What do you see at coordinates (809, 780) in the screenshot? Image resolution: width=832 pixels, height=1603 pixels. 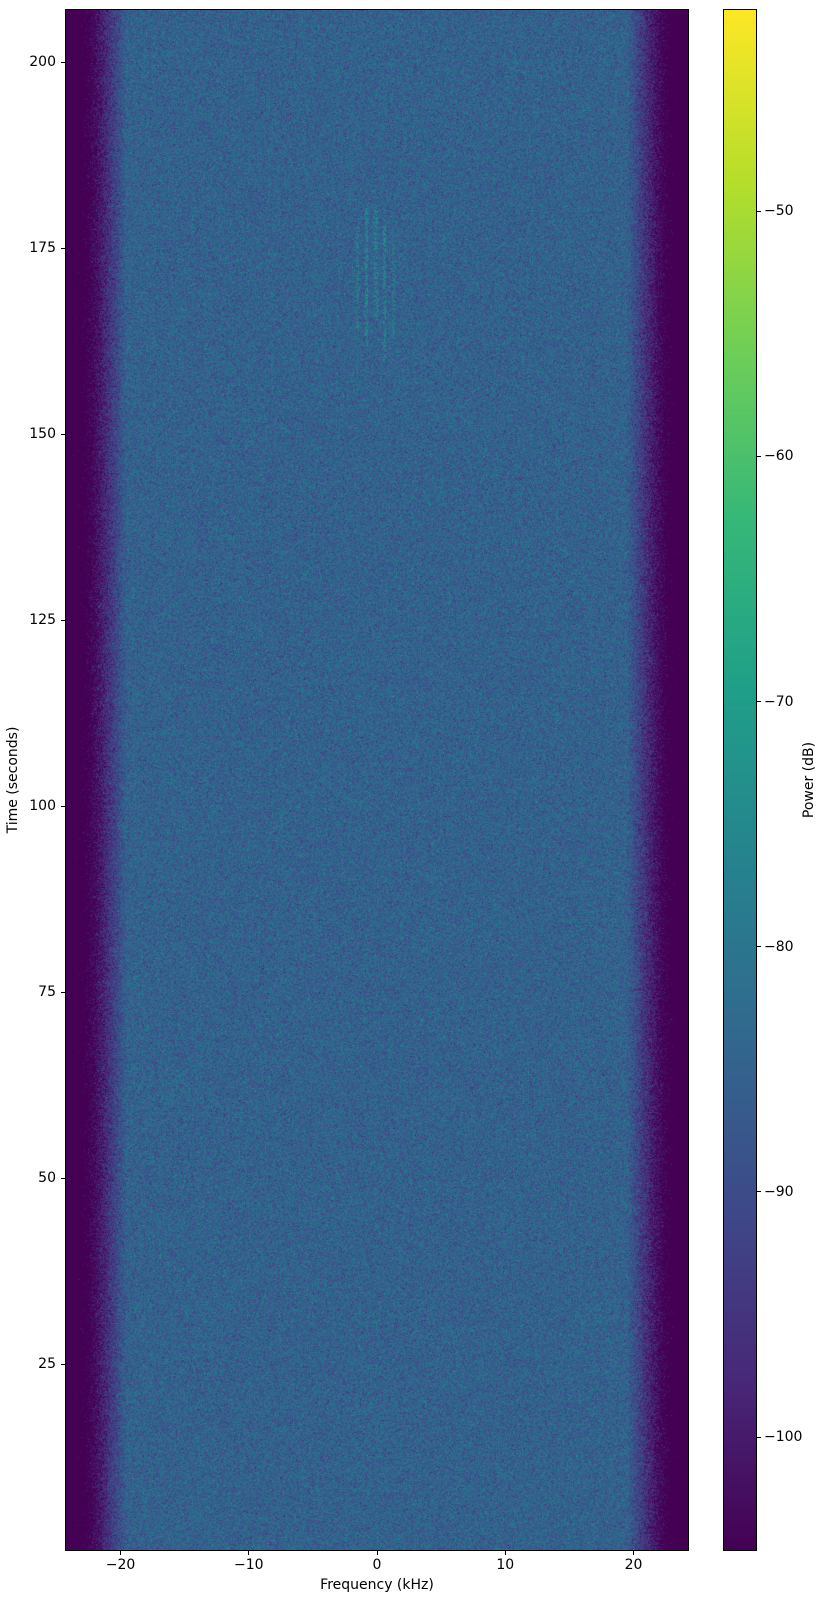 I see `colorbar-label: Power (dB)` at bounding box center [809, 780].